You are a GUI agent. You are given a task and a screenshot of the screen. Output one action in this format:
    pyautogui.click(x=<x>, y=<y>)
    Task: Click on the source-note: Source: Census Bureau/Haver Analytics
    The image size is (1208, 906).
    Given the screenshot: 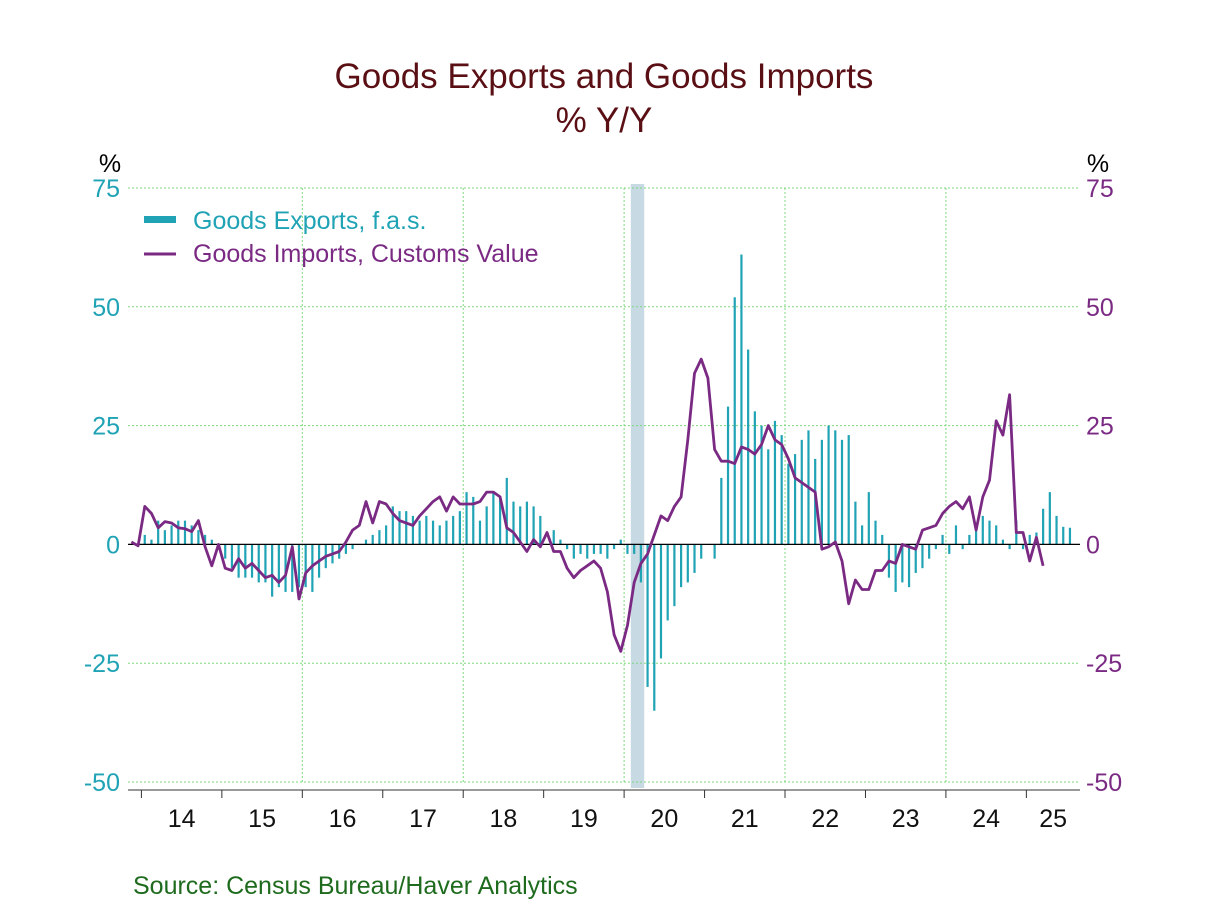 What is the action you would take?
    pyautogui.click(x=355, y=886)
    